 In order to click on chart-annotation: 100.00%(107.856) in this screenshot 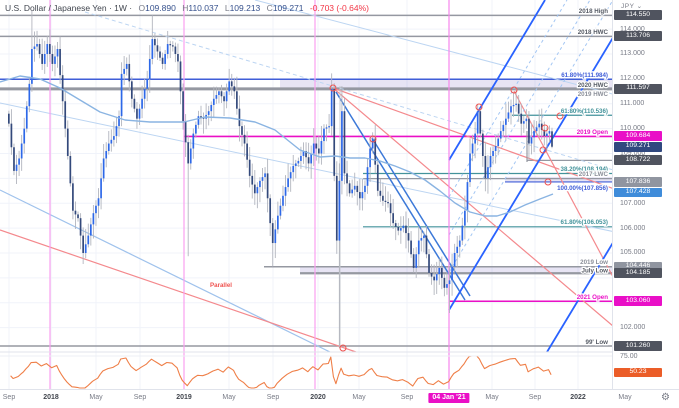, I will do `click(582, 188)`.